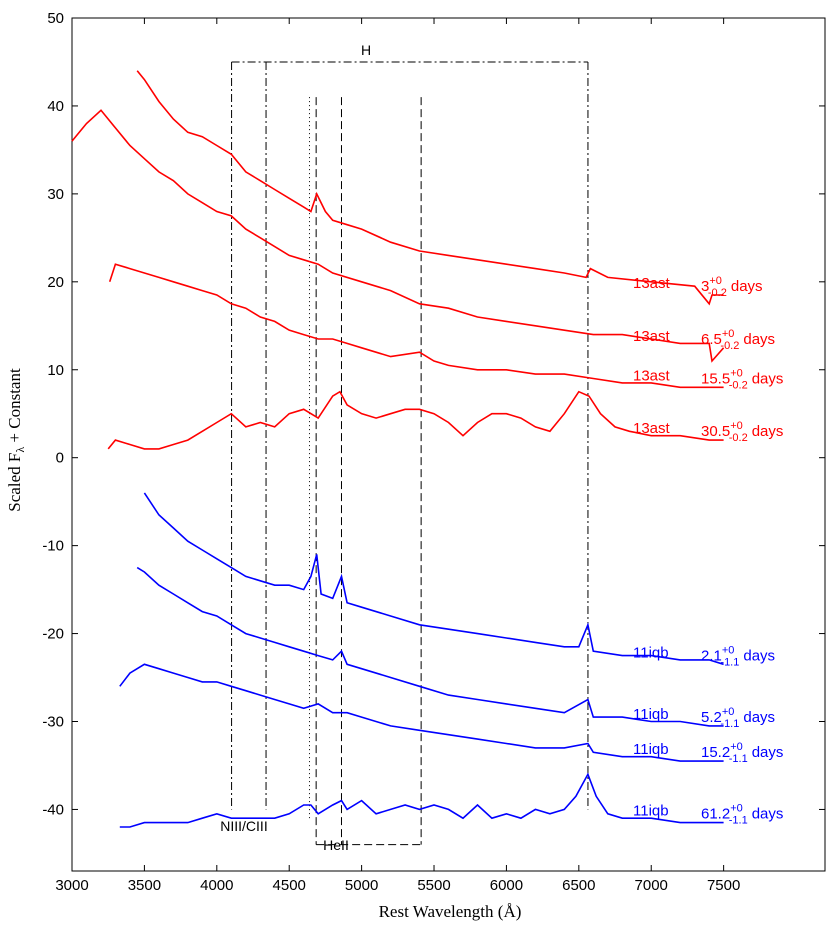 This screenshot has height=927, width=830. I want to click on x-tick-label: 5000, so click(361, 885).